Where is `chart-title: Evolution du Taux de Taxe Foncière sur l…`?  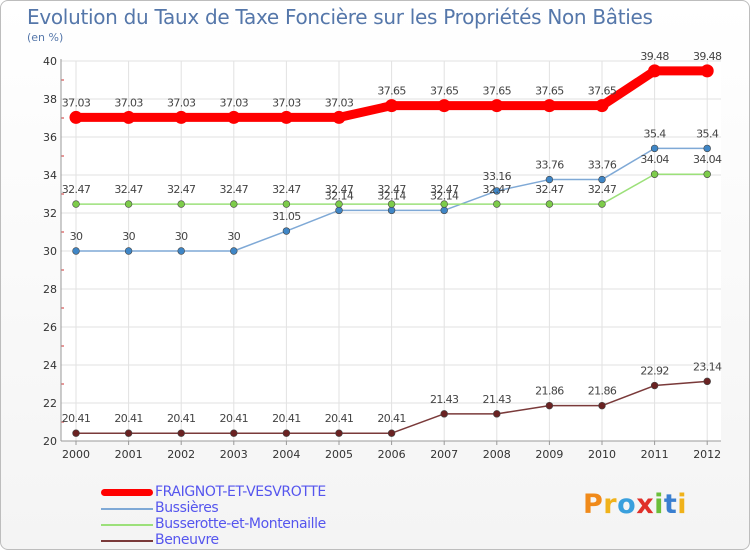
chart-title: Evolution du Taux de Taxe Foncière sur l… is located at coordinates (340, 17).